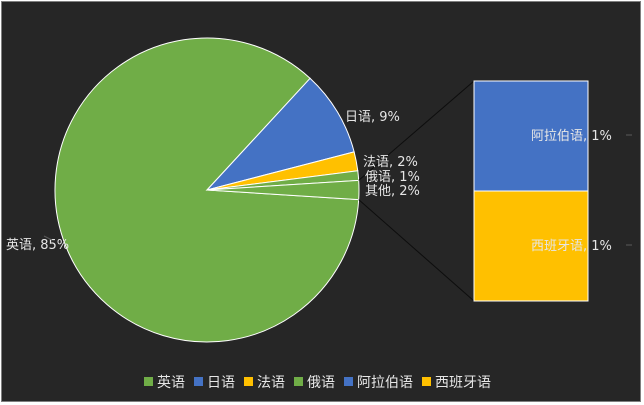 This screenshot has width=644, height=405. Describe the element at coordinates (221, 383) in the screenshot. I see `legend-item-e697a5e8afad: 日语` at that location.